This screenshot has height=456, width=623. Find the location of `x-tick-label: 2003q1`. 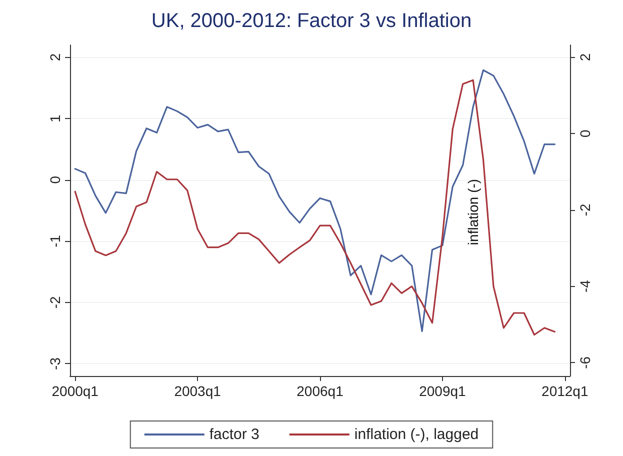

x-tick-label: 2003q1 is located at coordinates (198, 391).